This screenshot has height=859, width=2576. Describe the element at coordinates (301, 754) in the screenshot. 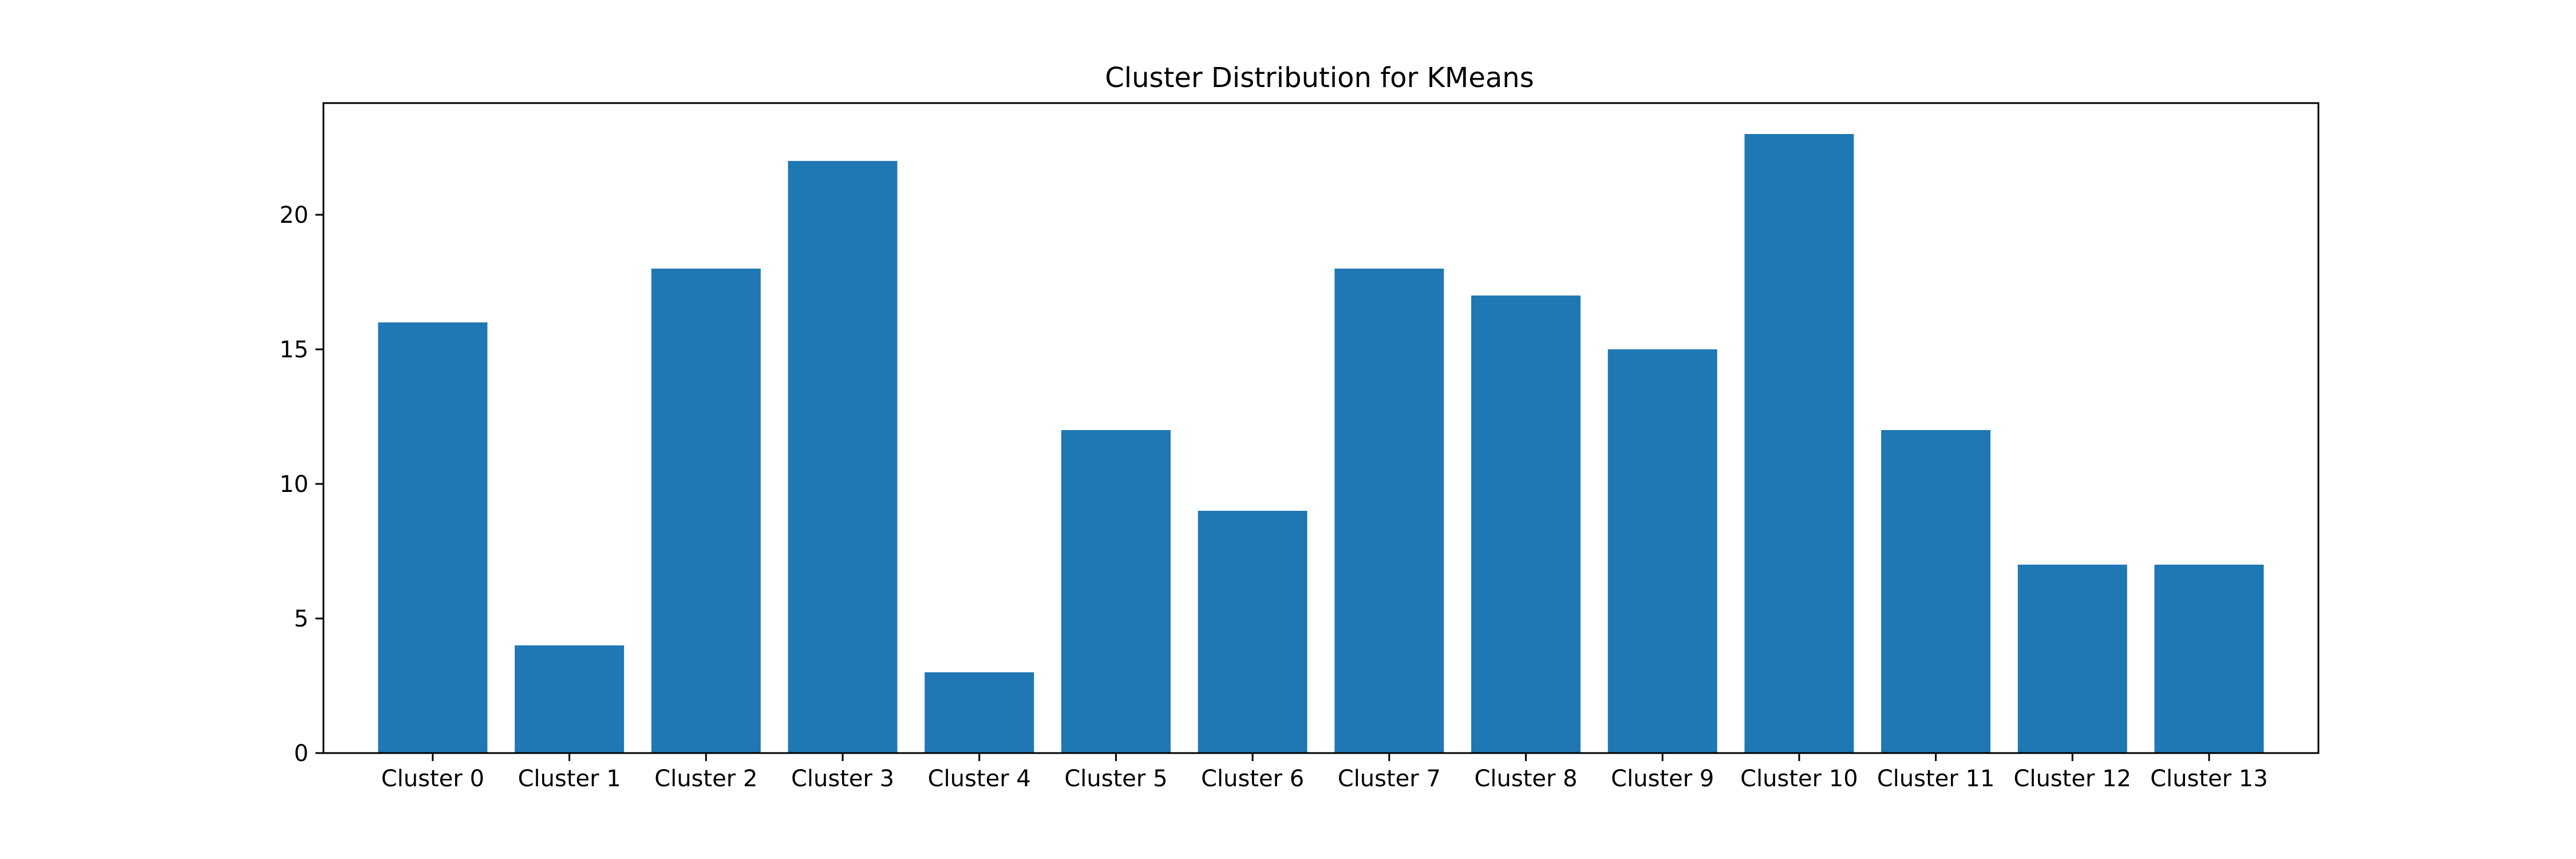

I see `y-tick-label-0: 0` at that location.